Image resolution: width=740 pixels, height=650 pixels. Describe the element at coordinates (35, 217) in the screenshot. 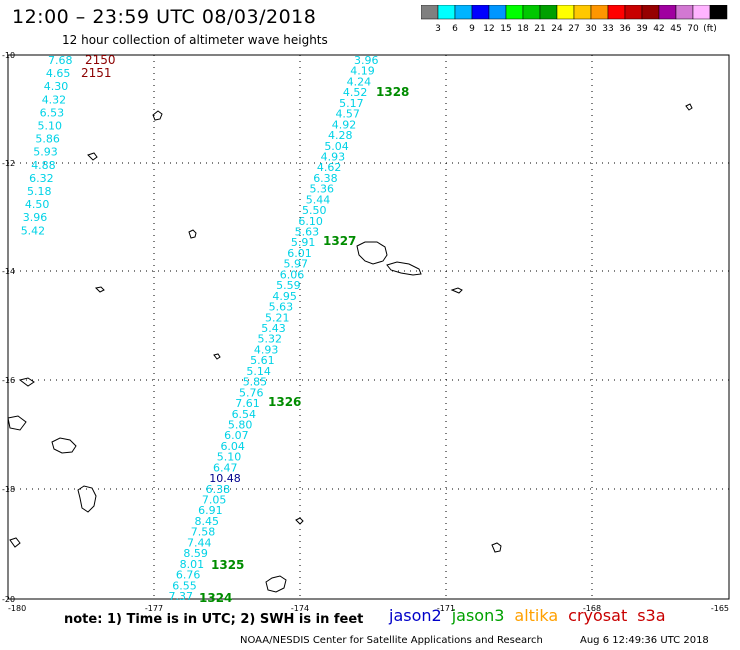

I see `swh-value: 3.96` at that location.